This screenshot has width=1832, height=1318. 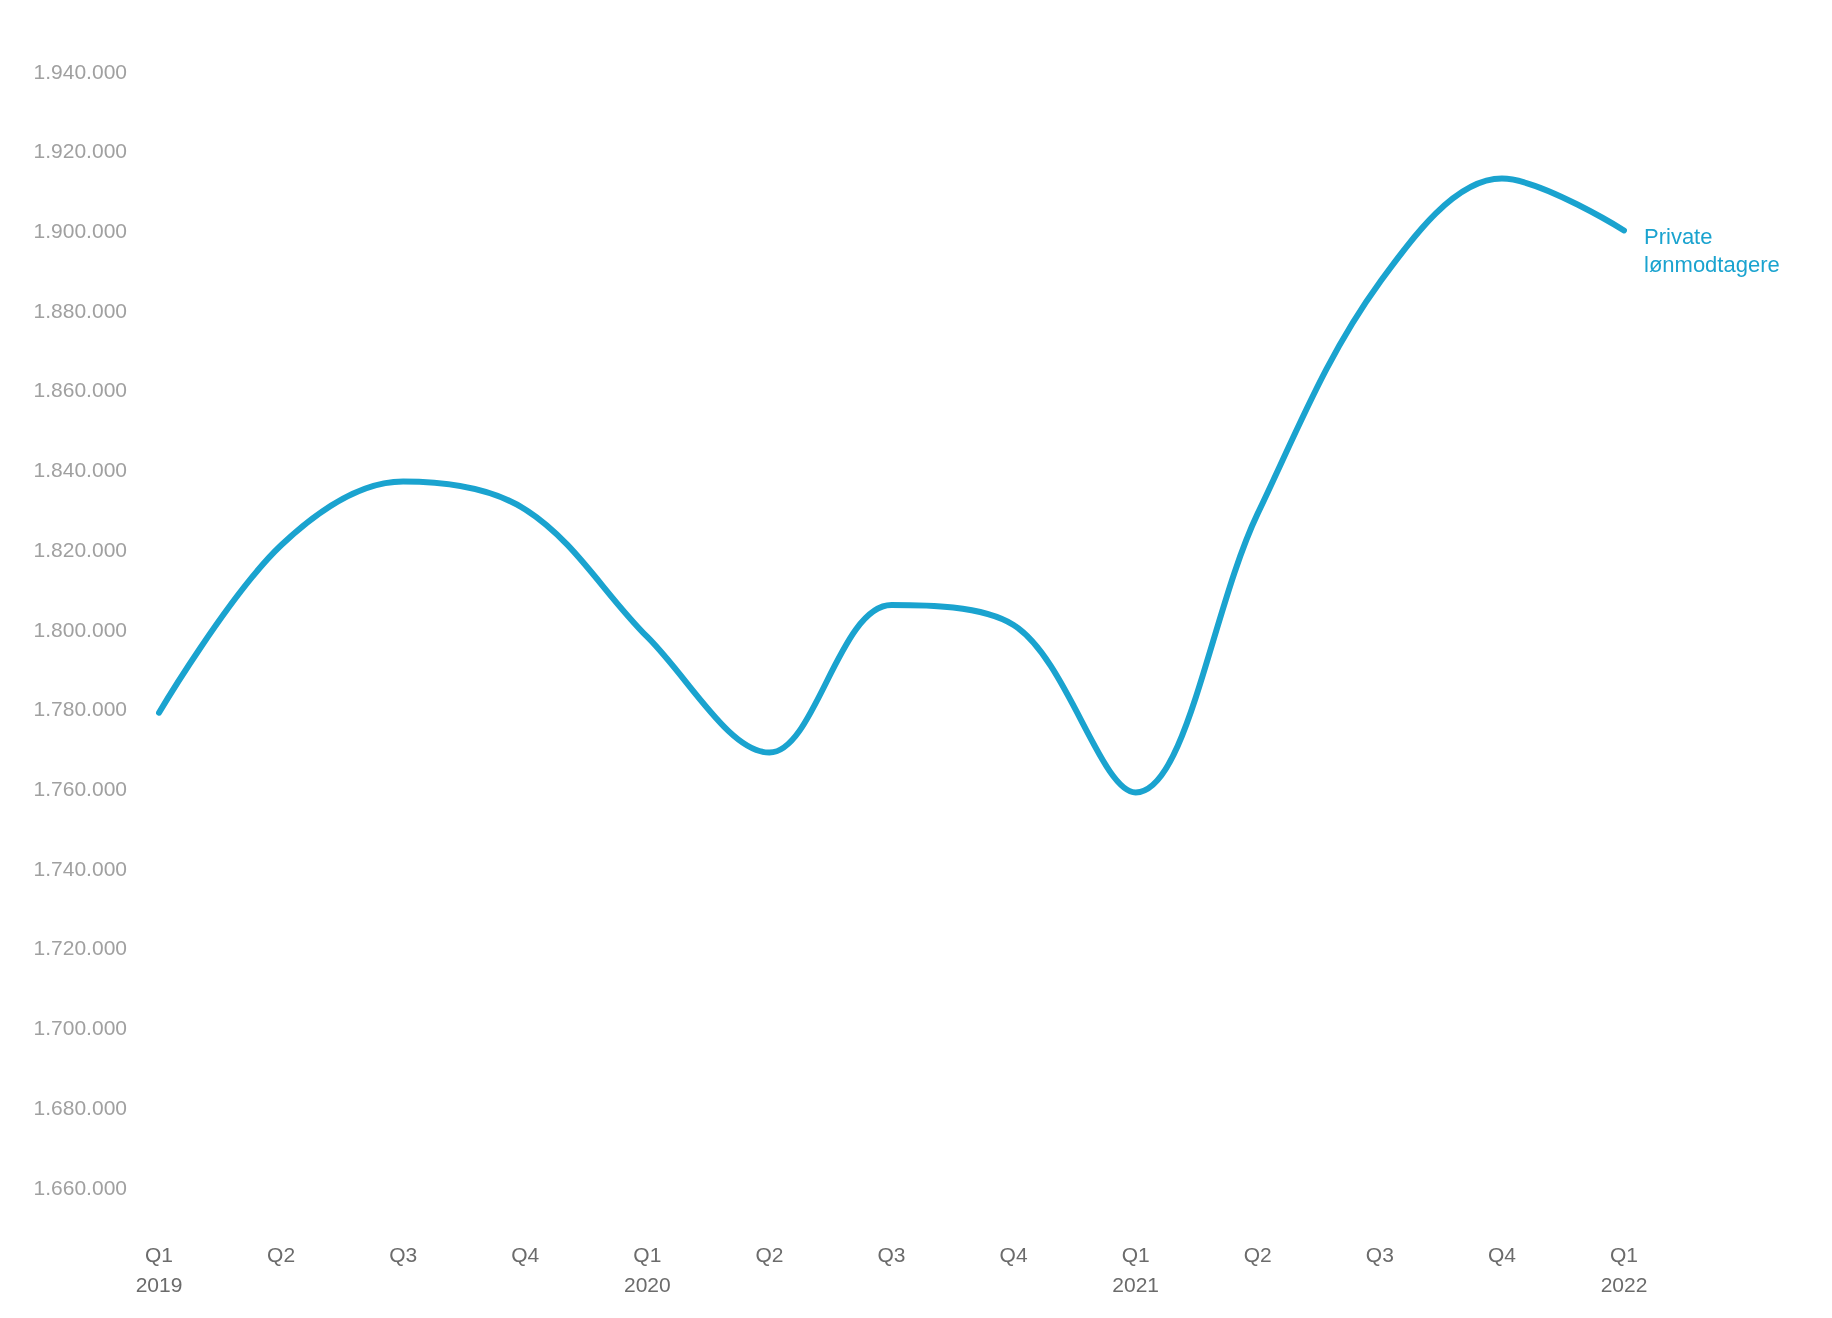 I want to click on y-tick-label: 1.720.000, so click(x=80, y=948).